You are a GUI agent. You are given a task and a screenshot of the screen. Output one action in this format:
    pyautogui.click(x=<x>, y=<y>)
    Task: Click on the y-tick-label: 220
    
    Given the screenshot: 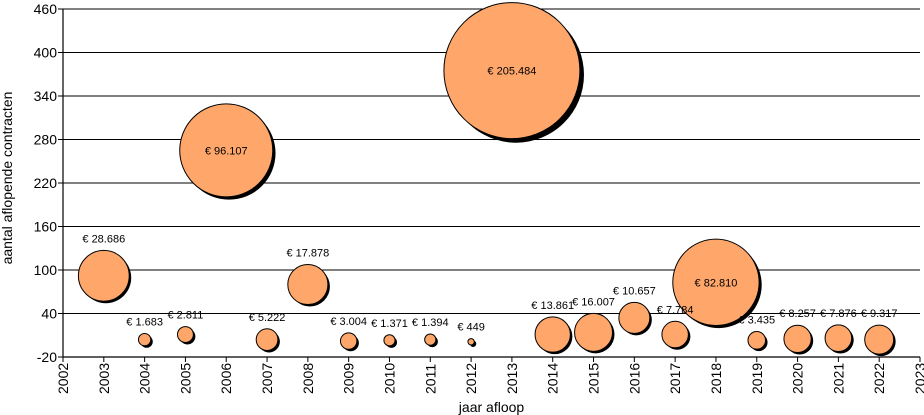 What is the action you would take?
    pyautogui.click(x=46, y=183)
    